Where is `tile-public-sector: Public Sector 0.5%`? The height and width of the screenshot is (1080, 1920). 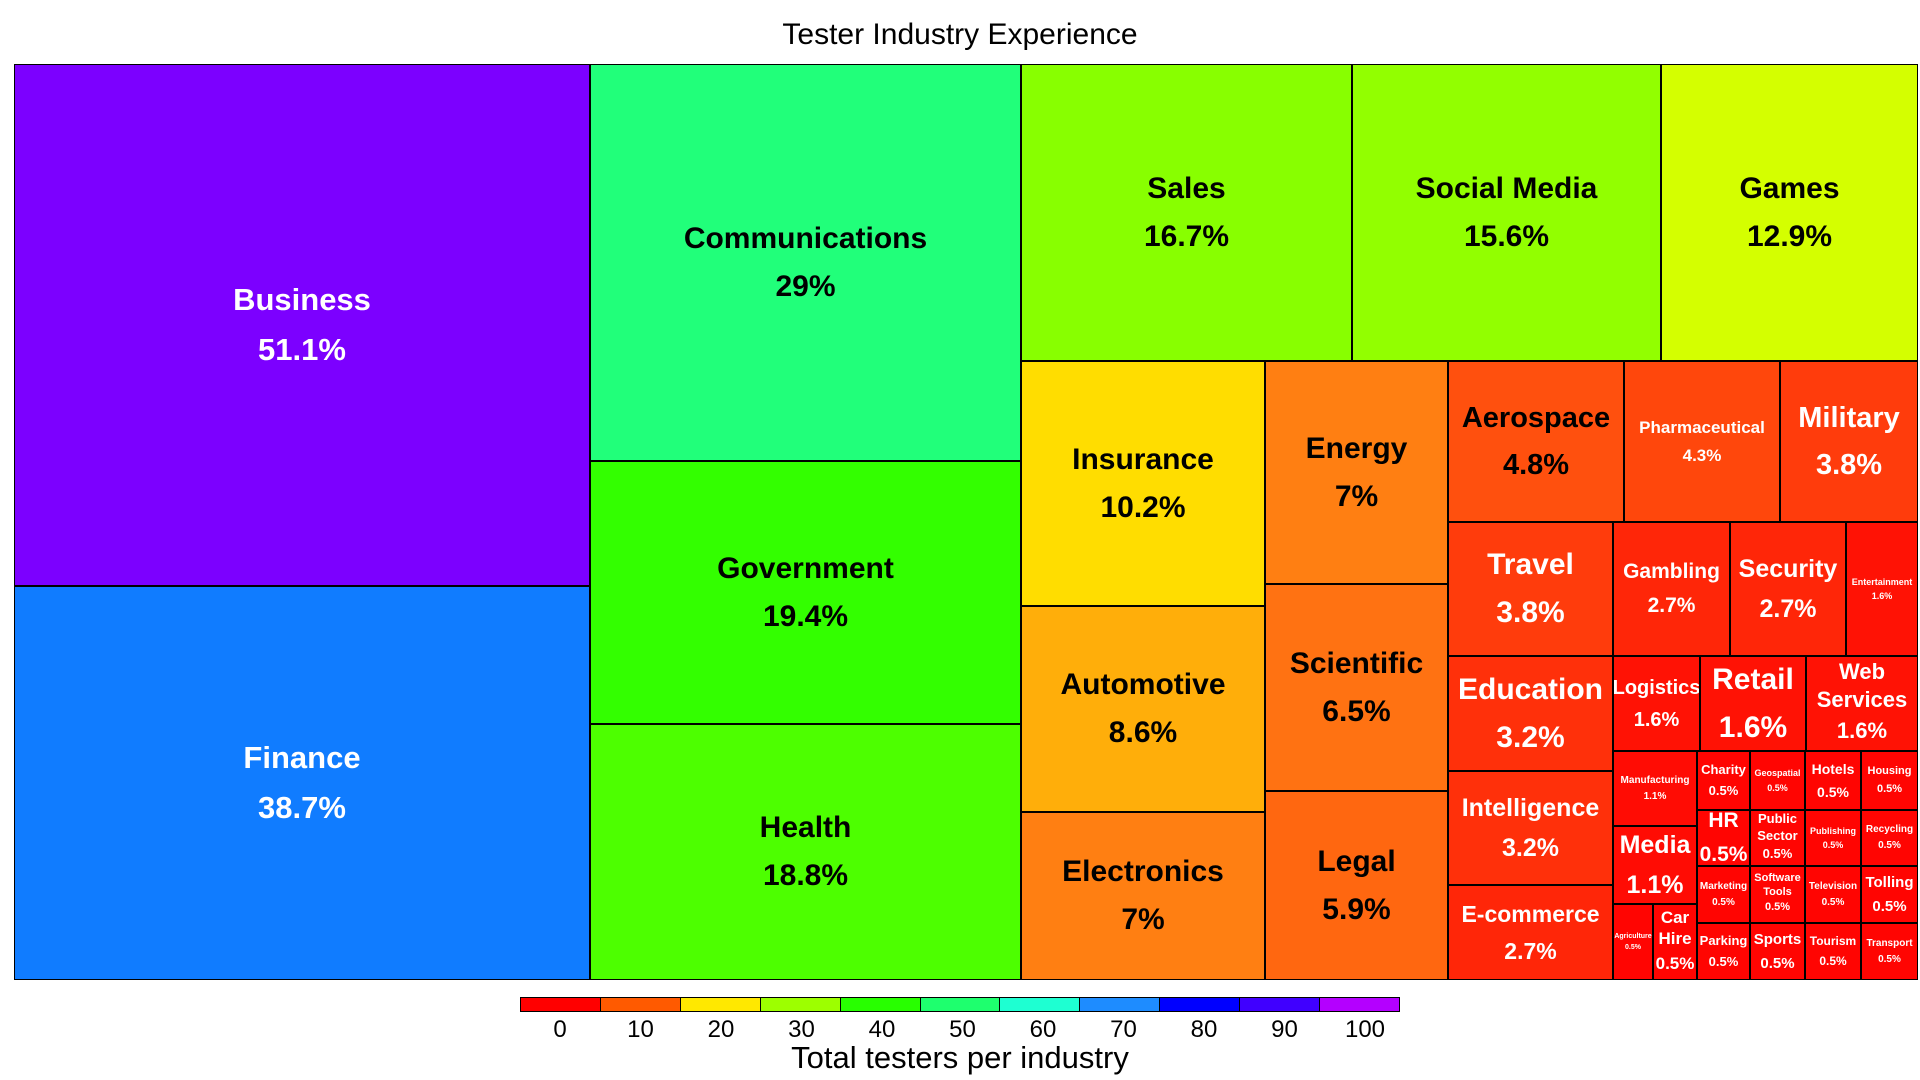
tile-public-sector: Public Sector 0.5% is located at coordinates (1777, 838).